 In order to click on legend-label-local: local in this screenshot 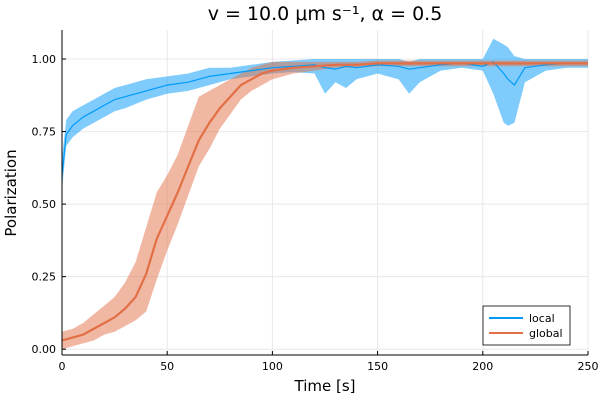, I will do `click(542, 318)`.